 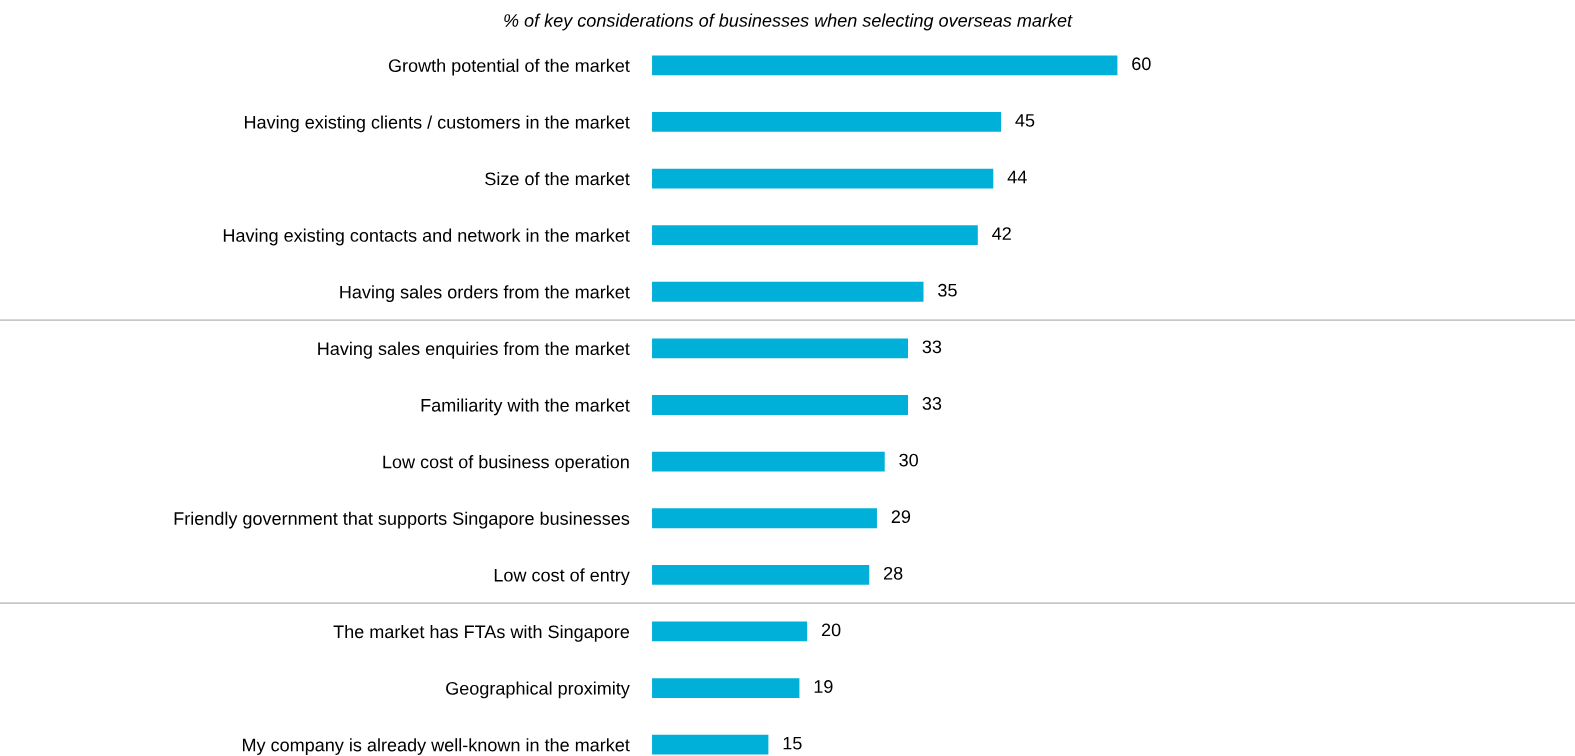 What do you see at coordinates (538, 690) in the screenshot?
I see `y-tick-label: Geographical proximity` at bounding box center [538, 690].